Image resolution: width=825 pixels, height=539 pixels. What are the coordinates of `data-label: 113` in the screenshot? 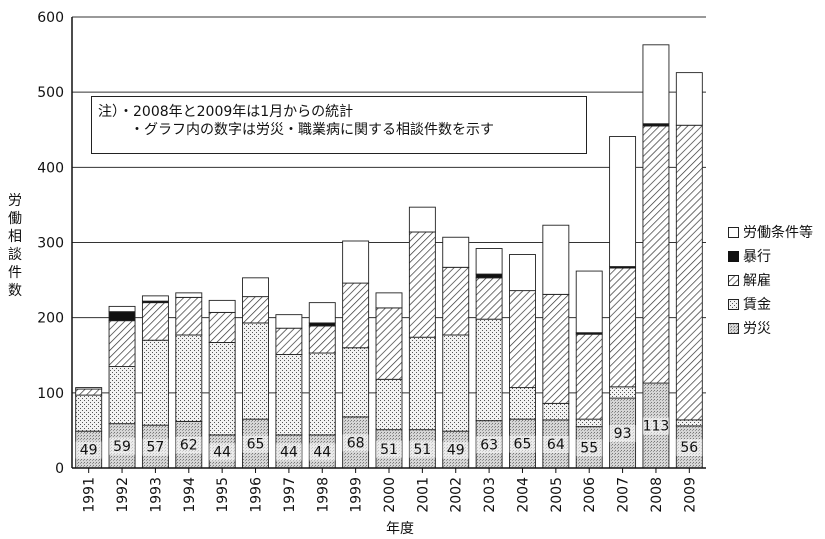 It's located at (656, 427).